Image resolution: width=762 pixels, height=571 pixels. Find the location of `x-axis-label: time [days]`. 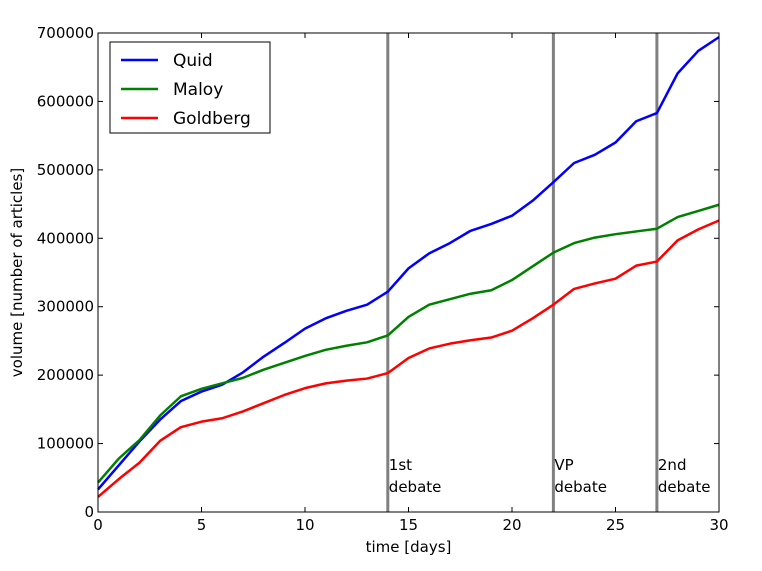

x-axis-label: time [days] is located at coordinates (409, 547).